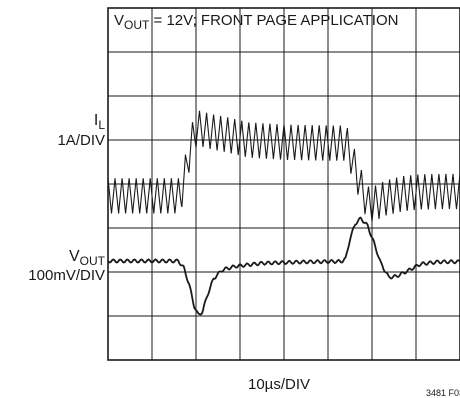 The width and height of the screenshot is (460, 398). I want to click on chart-title: VOUT = 12V; FRONT PAGE APPLICATION, so click(256, 22).